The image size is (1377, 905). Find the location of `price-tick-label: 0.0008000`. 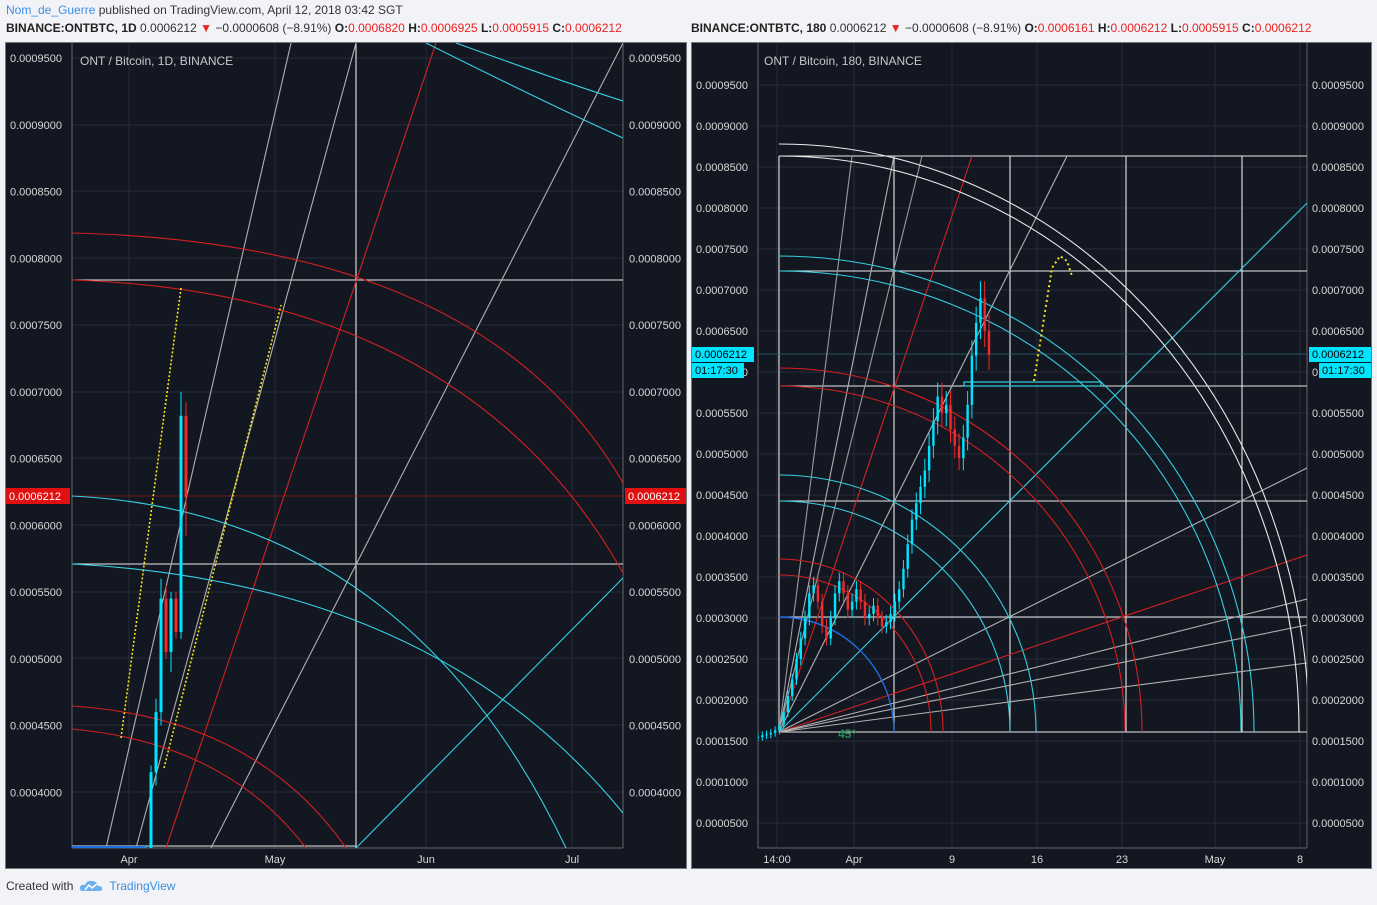

price-tick-label: 0.0008000 is located at coordinates (36, 259).